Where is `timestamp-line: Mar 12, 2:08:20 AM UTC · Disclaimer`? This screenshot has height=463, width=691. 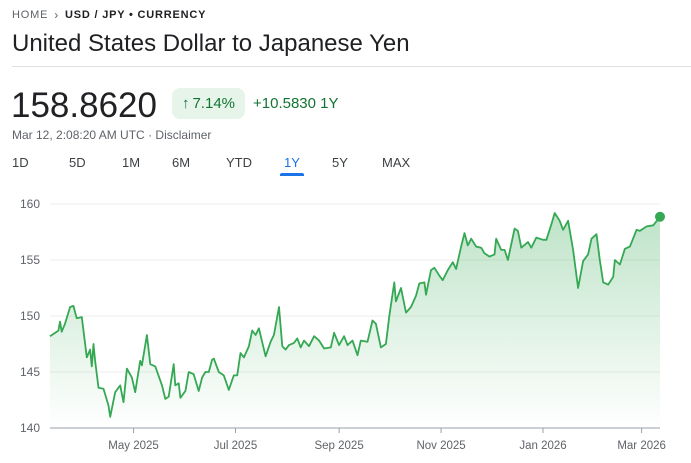
timestamp-line: Mar 12, 2:08:20 AM UTC · Disclaimer is located at coordinates (111, 135).